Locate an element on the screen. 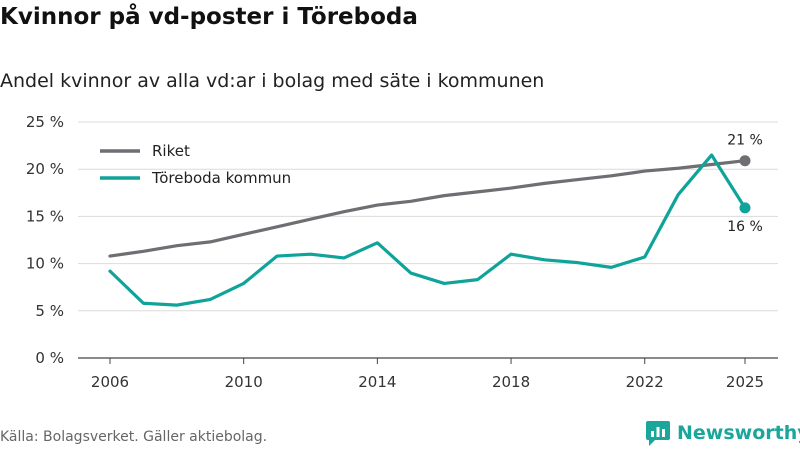 The image size is (800, 450). x-tick-label: 2018 is located at coordinates (511, 382).